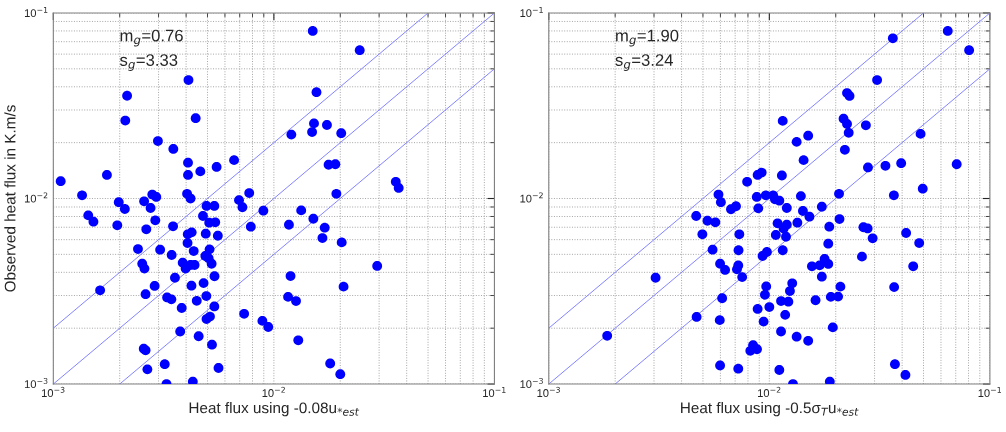 The width and height of the screenshot is (1006, 432). I want to click on text: m$_{g}$=0.76 s$_{g}$=3.33, so click(151, 50).